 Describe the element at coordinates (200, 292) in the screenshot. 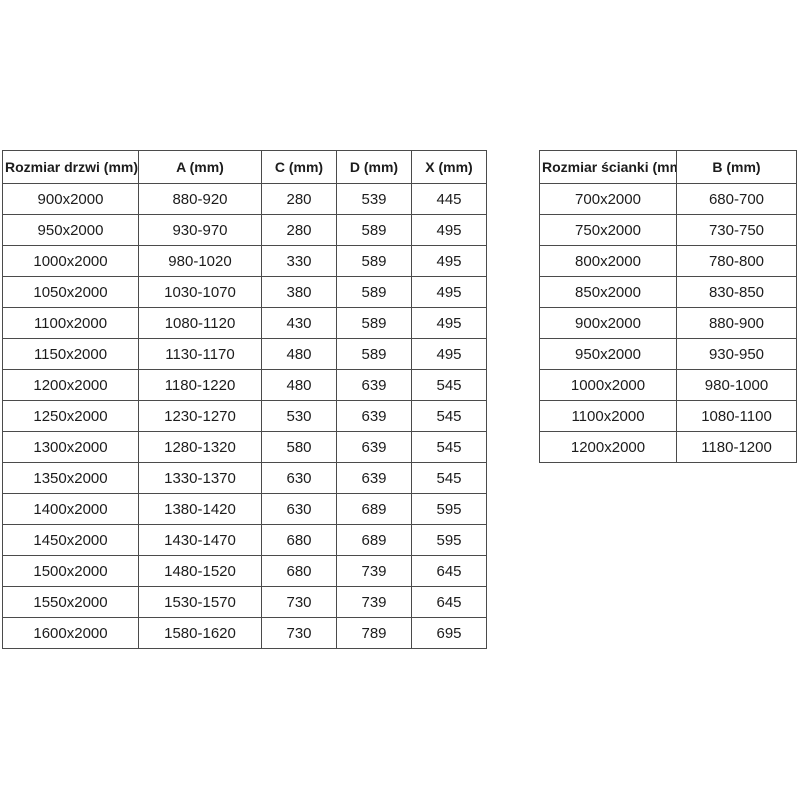

I see `table-cell: 1030-1070` at that location.